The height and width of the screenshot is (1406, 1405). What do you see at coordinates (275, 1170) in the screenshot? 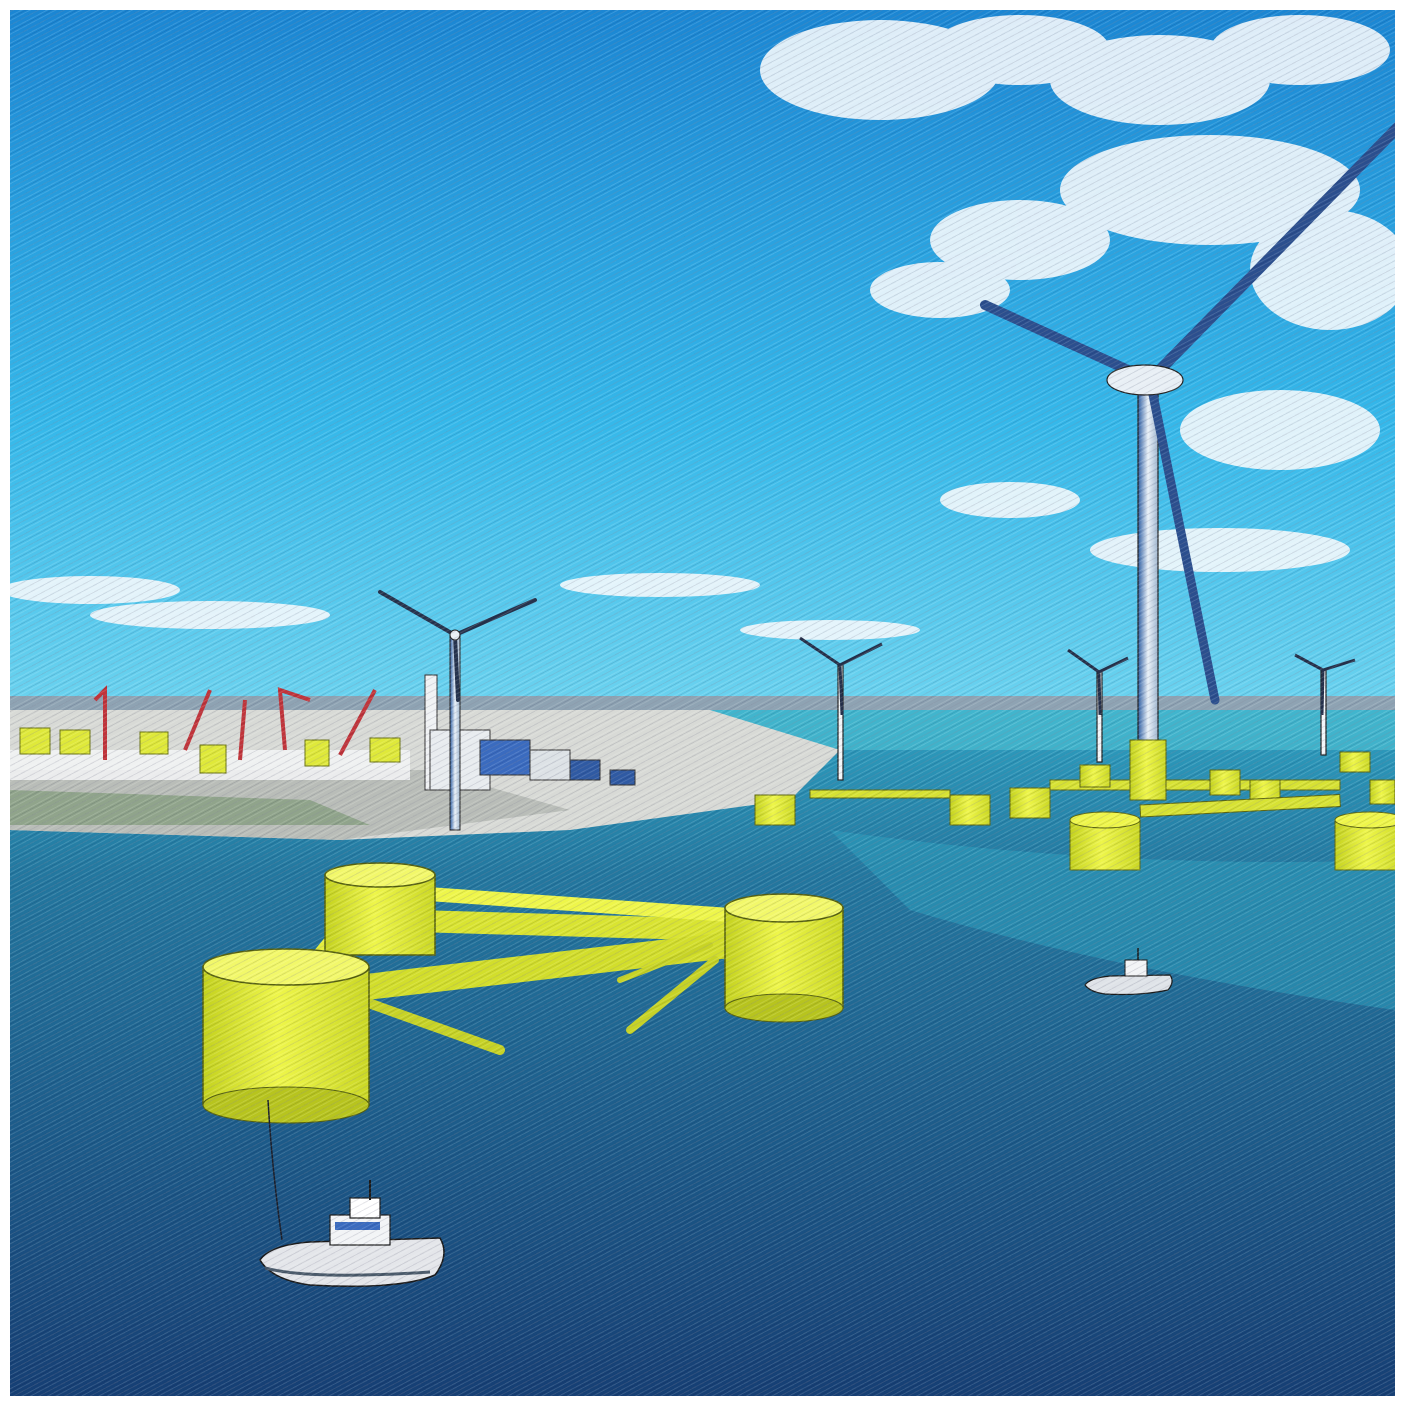
I see `tow-line` at bounding box center [275, 1170].